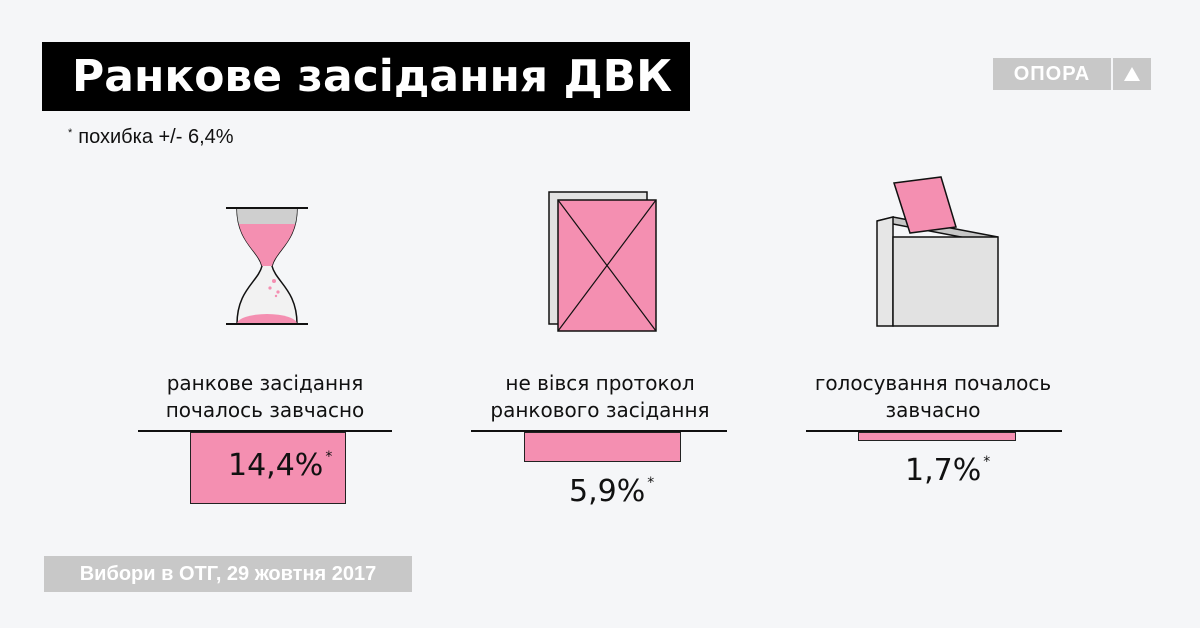 The width and height of the screenshot is (1200, 628). Describe the element at coordinates (1132, 74) in the screenshot. I see `triangle-up-icon` at that location.